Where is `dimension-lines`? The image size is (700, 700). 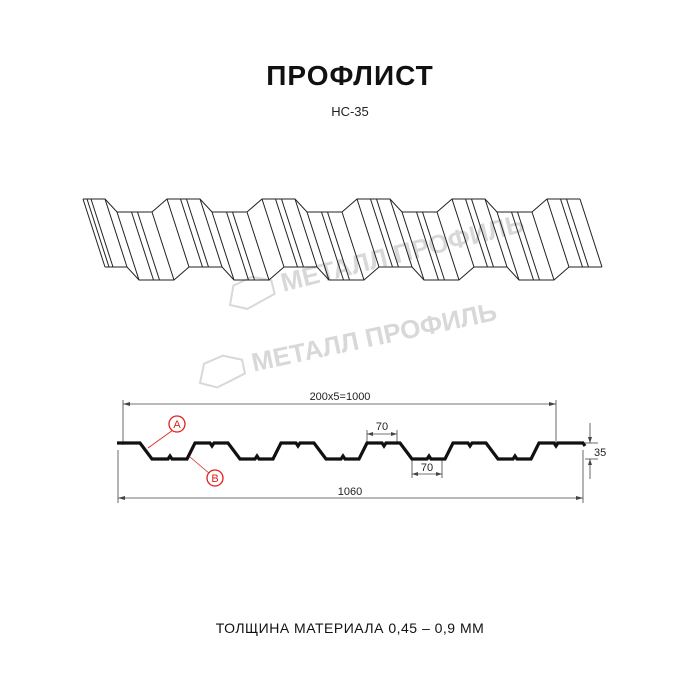
dimension-lines is located at coordinates (357, 451).